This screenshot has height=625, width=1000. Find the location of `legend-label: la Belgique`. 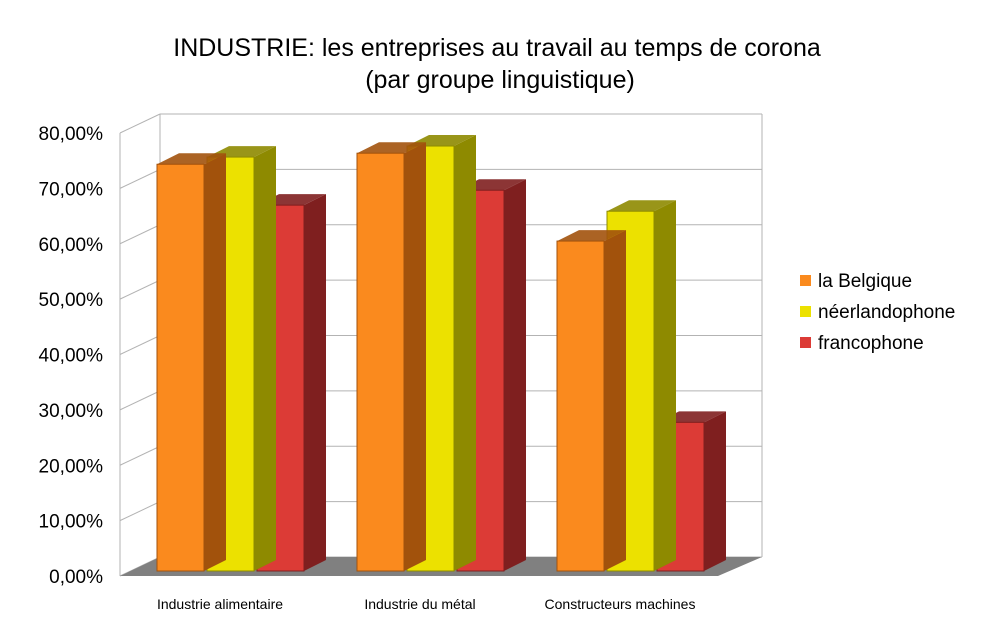

legend-label: la Belgique is located at coordinates (865, 281).